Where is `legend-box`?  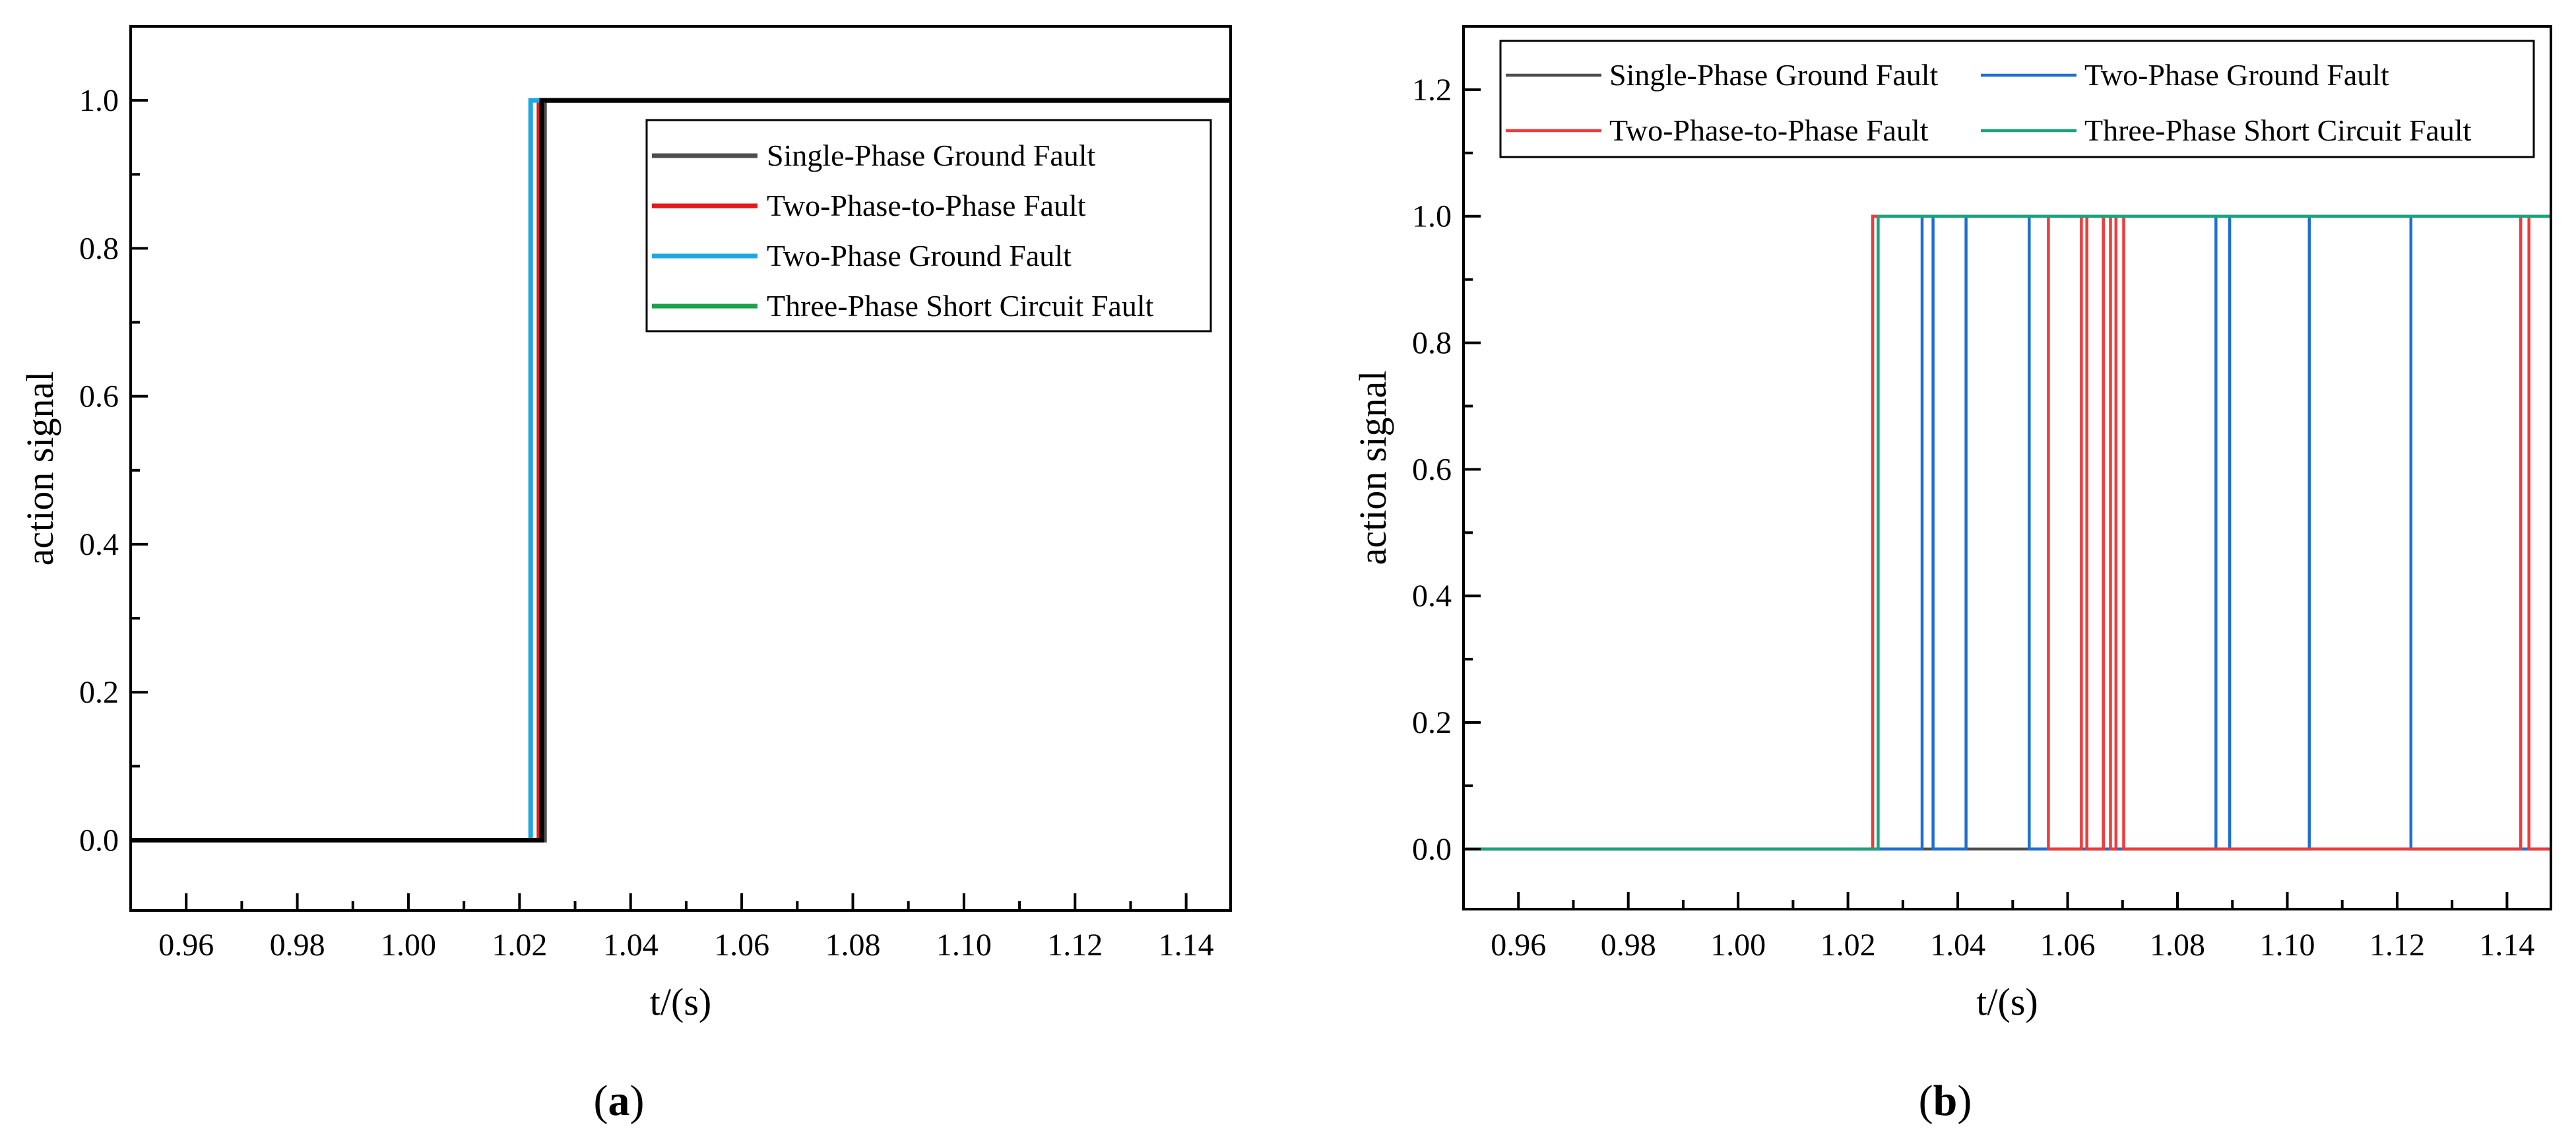
legend-box is located at coordinates (2017, 99).